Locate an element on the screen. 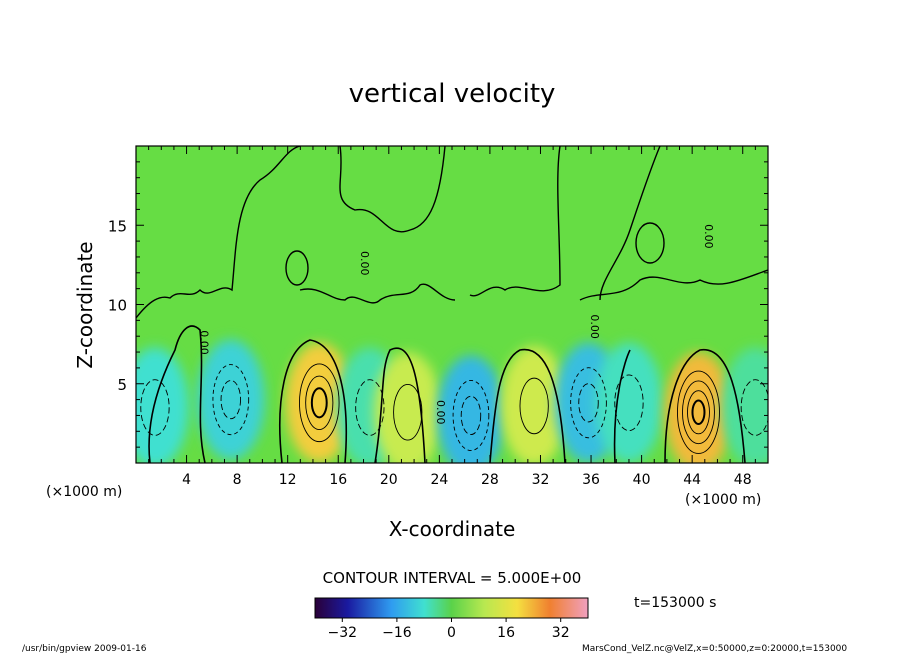 This screenshot has width=904, height=654. x-tick-label: 4 is located at coordinates (186, 480).